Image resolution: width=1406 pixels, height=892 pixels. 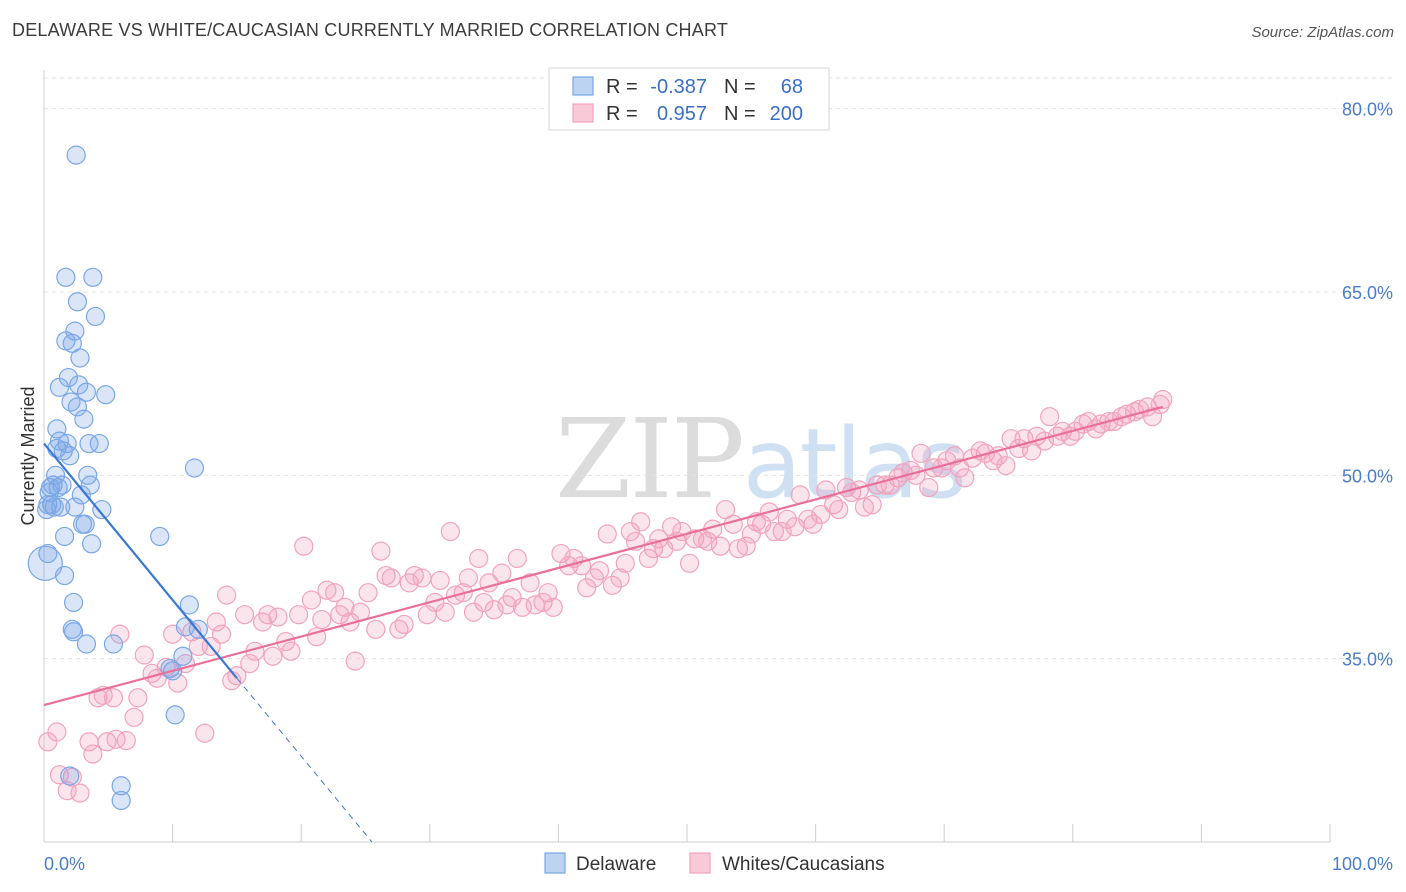 What do you see at coordinates (1367, 660) in the screenshot?
I see `y-tick-label-35: 35.0%` at bounding box center [1367, 660].